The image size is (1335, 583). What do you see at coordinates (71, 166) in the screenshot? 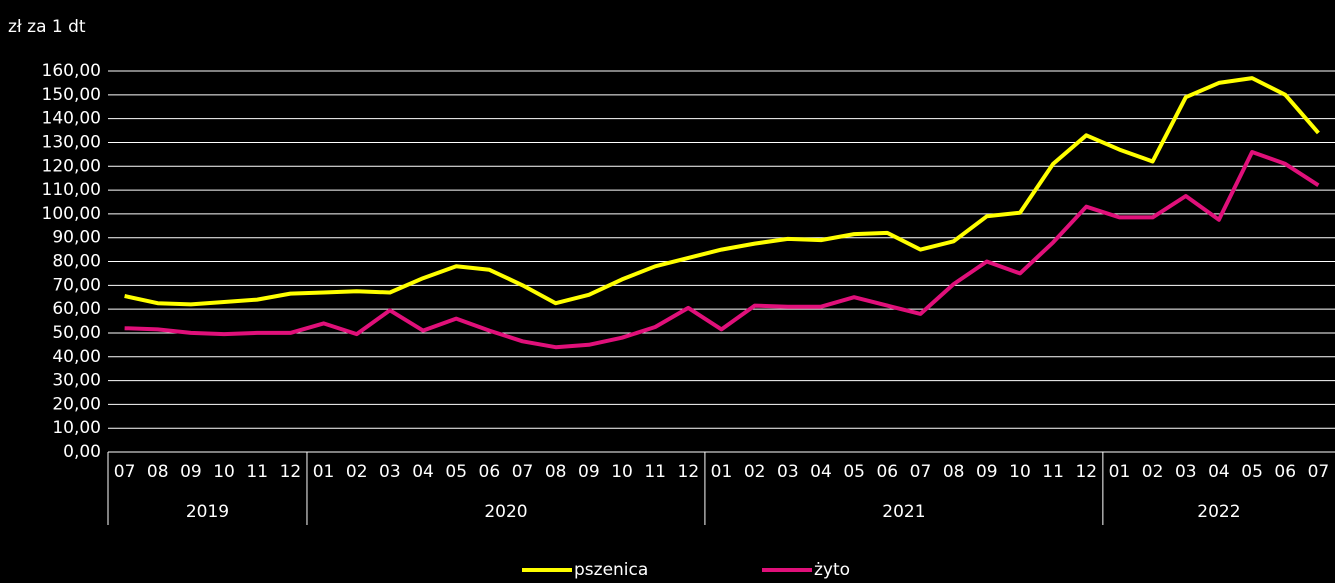
I see `y-tick-label: 120,00` at bounding box center [71, 166].